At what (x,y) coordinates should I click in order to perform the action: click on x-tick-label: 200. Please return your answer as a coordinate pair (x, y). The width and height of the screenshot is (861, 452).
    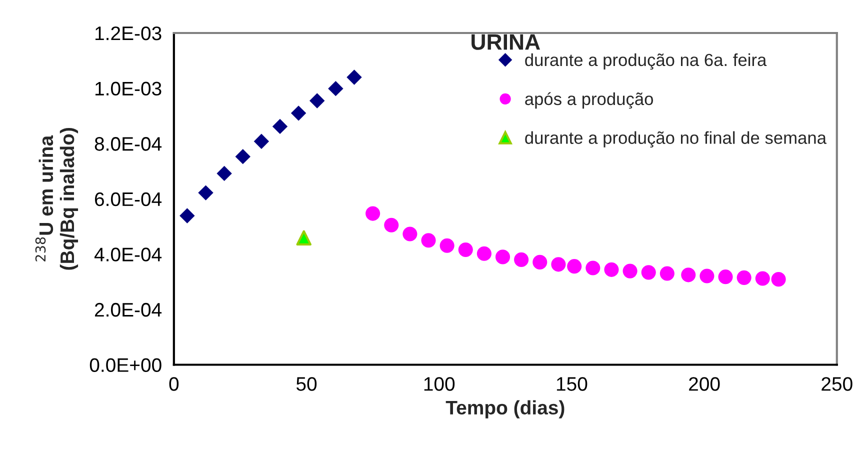
    Looking at the image, I should click on (704, 384).